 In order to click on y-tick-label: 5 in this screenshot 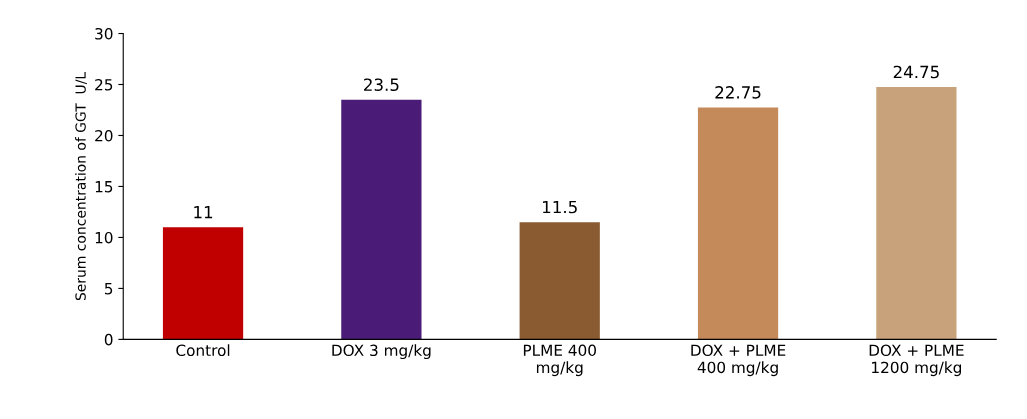, I will do `click(108, 289)`.